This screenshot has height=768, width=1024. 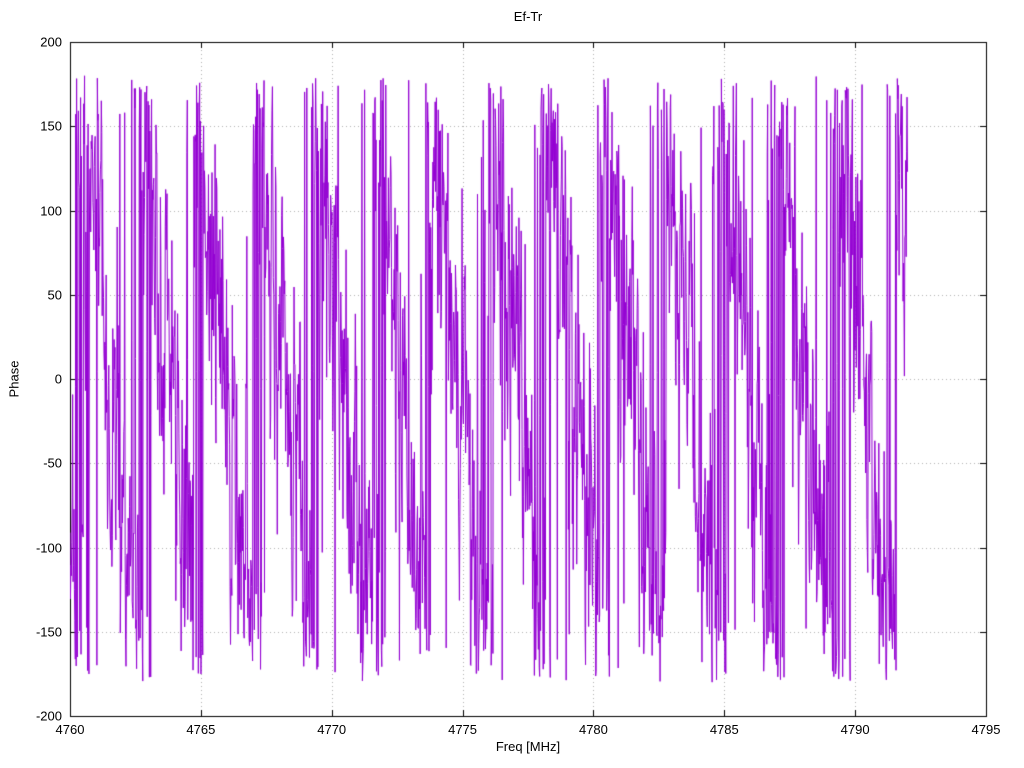 I want to click on y-tick-label: 0, so click(x=58, y=379).